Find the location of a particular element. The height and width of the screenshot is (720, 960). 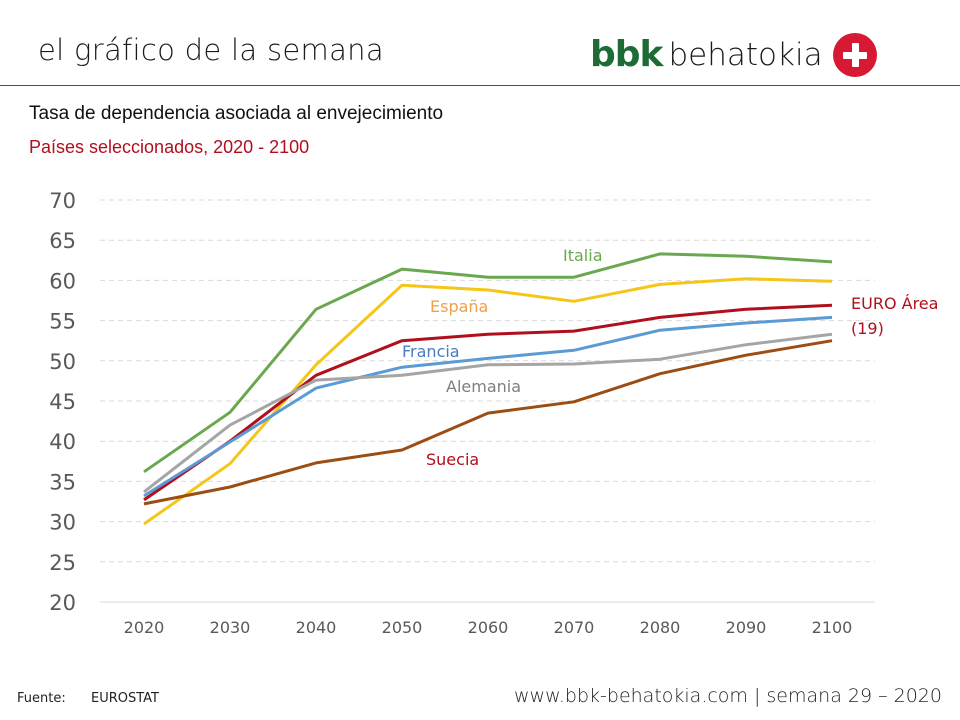

source-value: EUROSTAT is located at coordinates (125, 698).